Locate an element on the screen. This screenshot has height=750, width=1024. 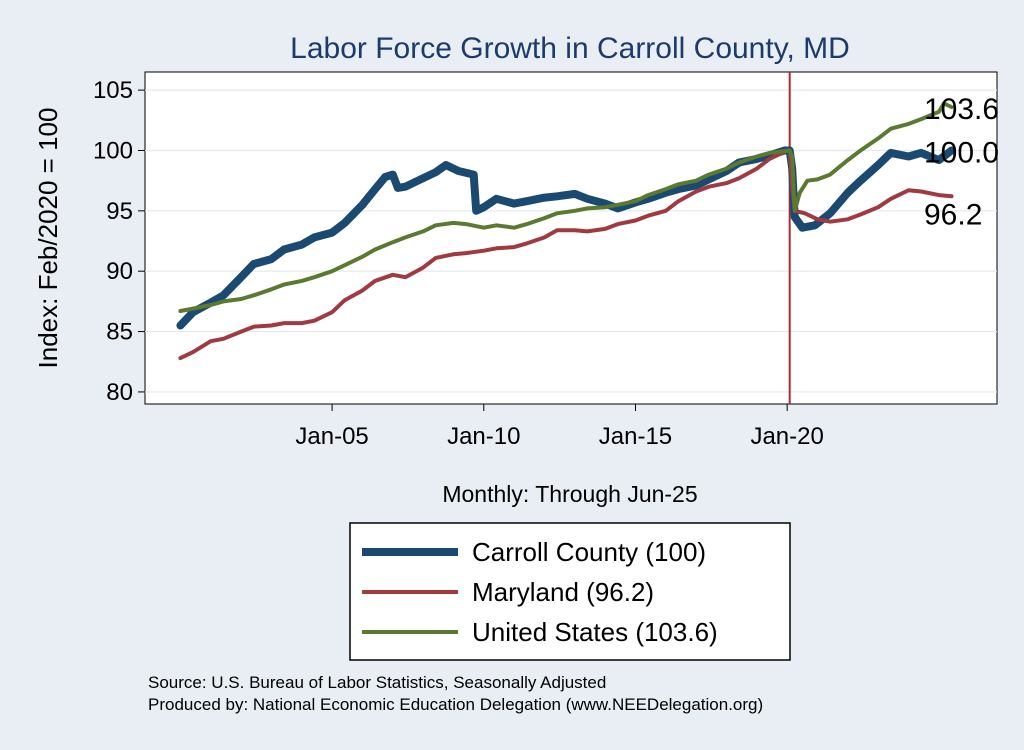
legend-label-2: United States (103.6) is located at coordinates (595, 632).